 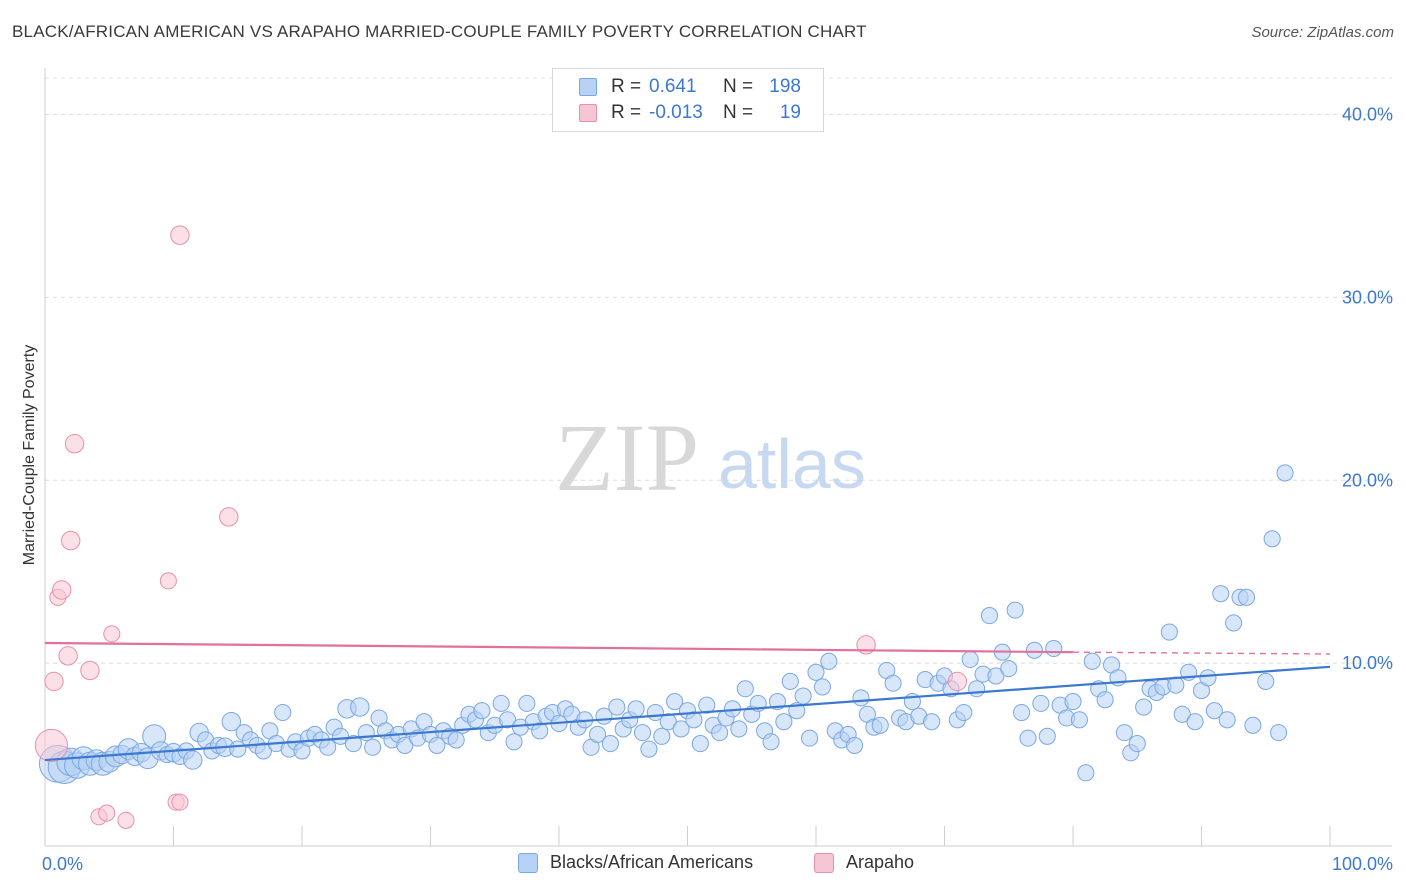 I want to click on n-value: 198, so click(x=785, y=86).